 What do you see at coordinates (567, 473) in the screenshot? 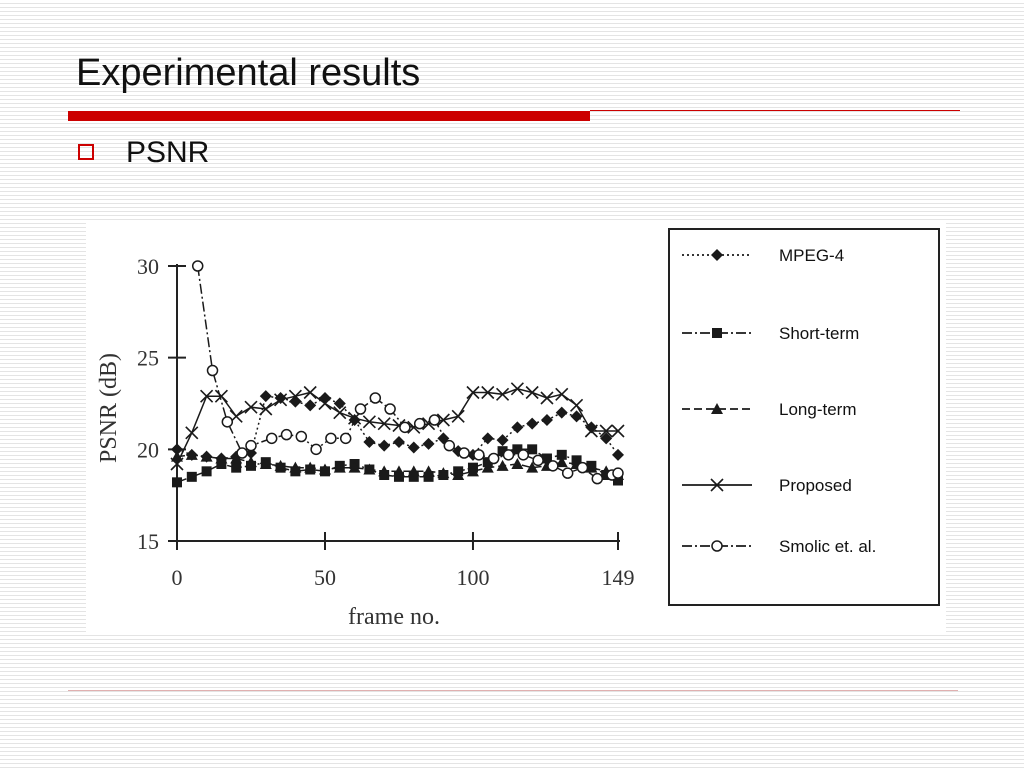
I see `point-smolic-et-al-25-shape` at bounding box center [567, 473].